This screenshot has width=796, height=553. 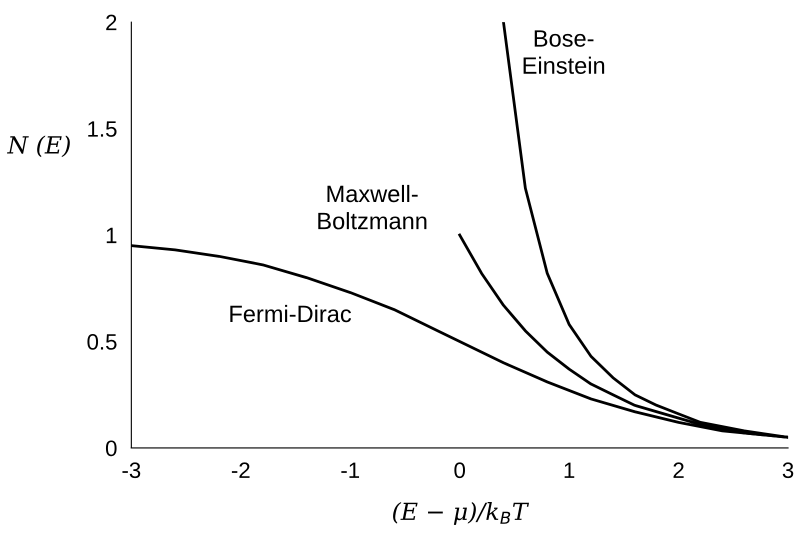 What do you see at coordinates (788, 470) in the screenshot?
I see `x-tick-label: 3` at bounding box center [788, 470].